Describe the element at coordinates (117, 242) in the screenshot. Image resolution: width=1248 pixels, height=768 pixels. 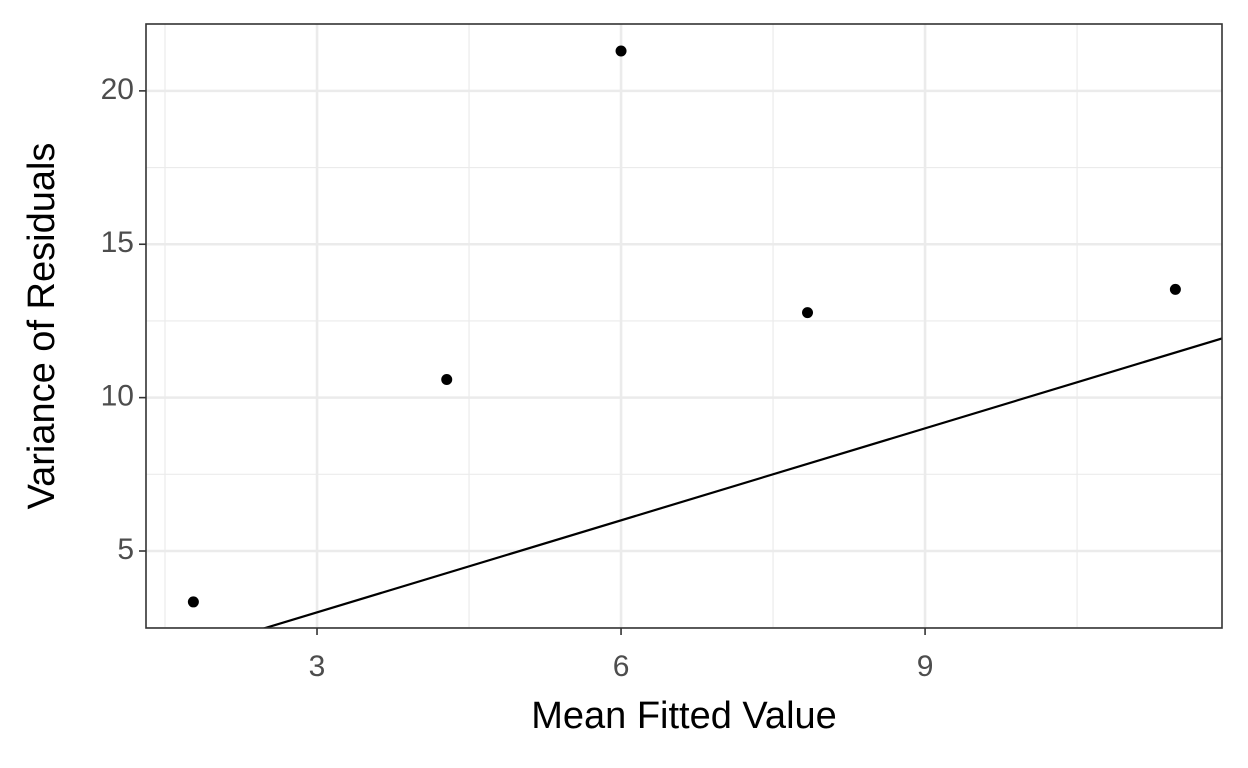
I see `y-tick-label: 15` at that location.